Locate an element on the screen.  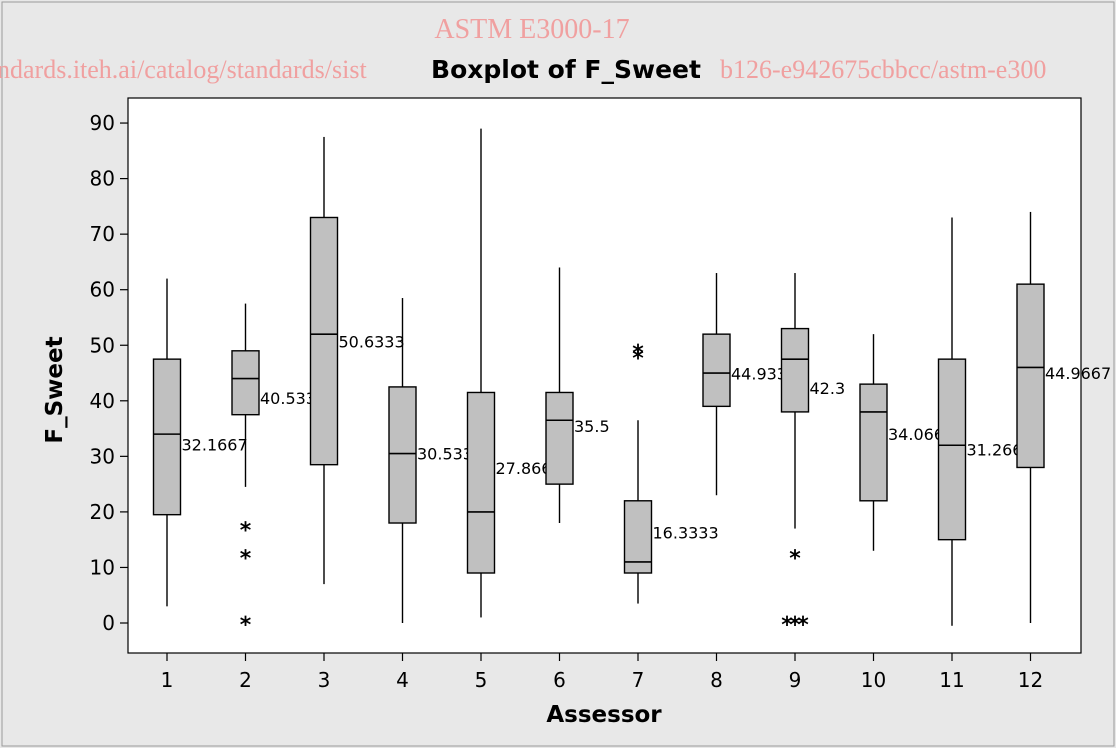
x-tick-label: 12 is located at coordinates (1030, 680).